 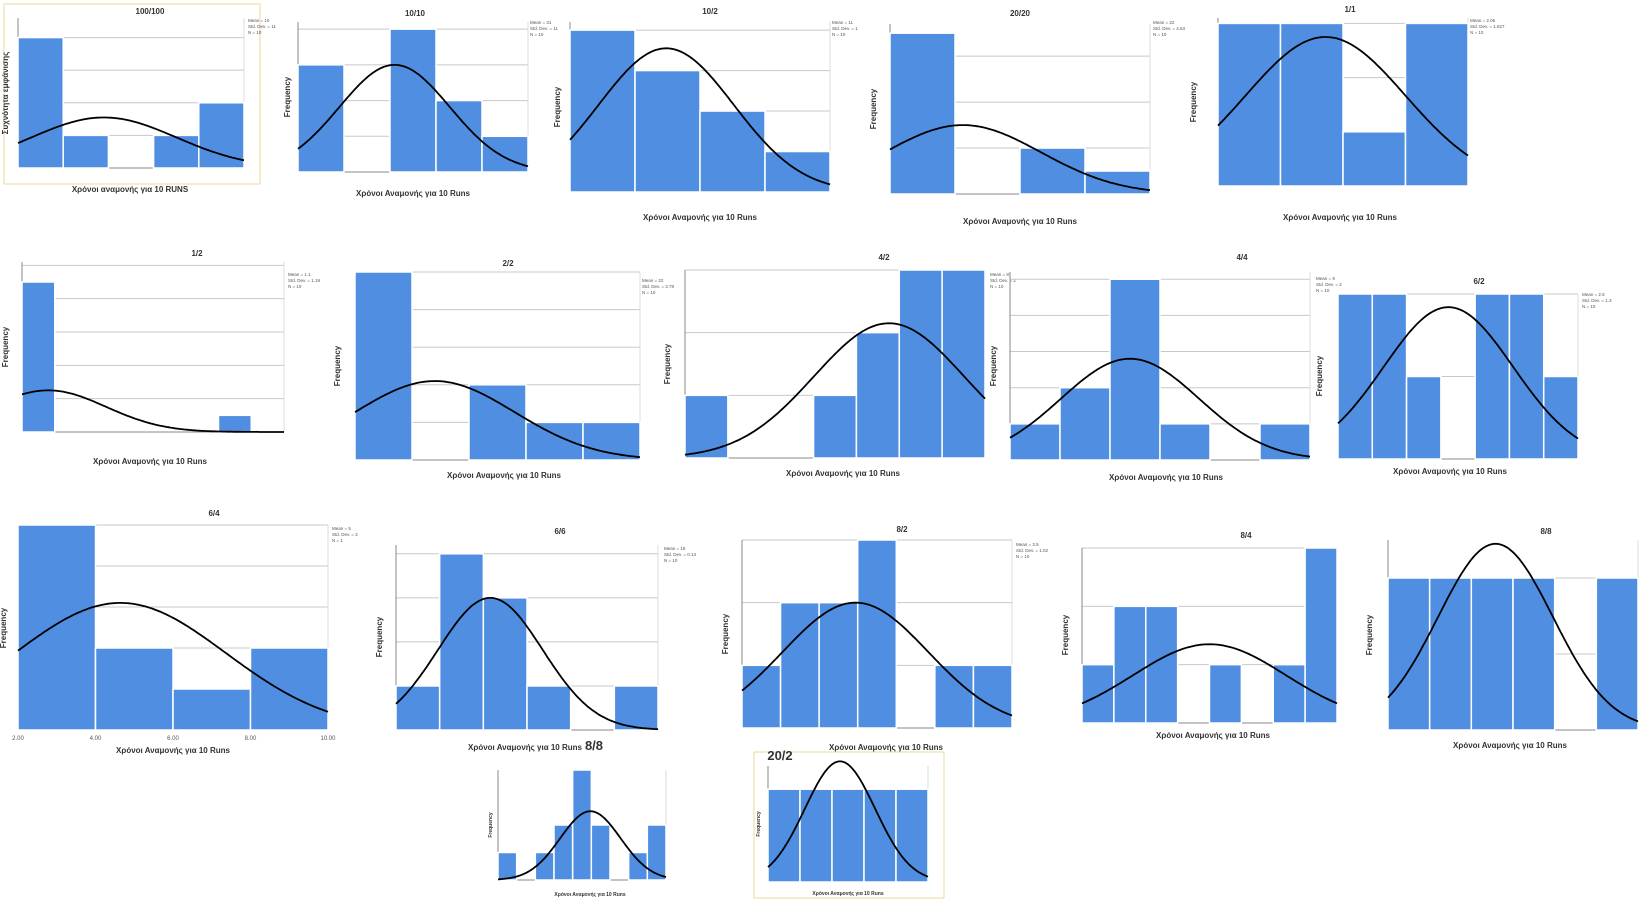 What do you see at coordinates (1199, 635) in the screenshot?
I see `chart-panel-14: 8/4 Χρόνοι Αναμονής για 10 Runs Frequency` at bounding box center [1199, 635].